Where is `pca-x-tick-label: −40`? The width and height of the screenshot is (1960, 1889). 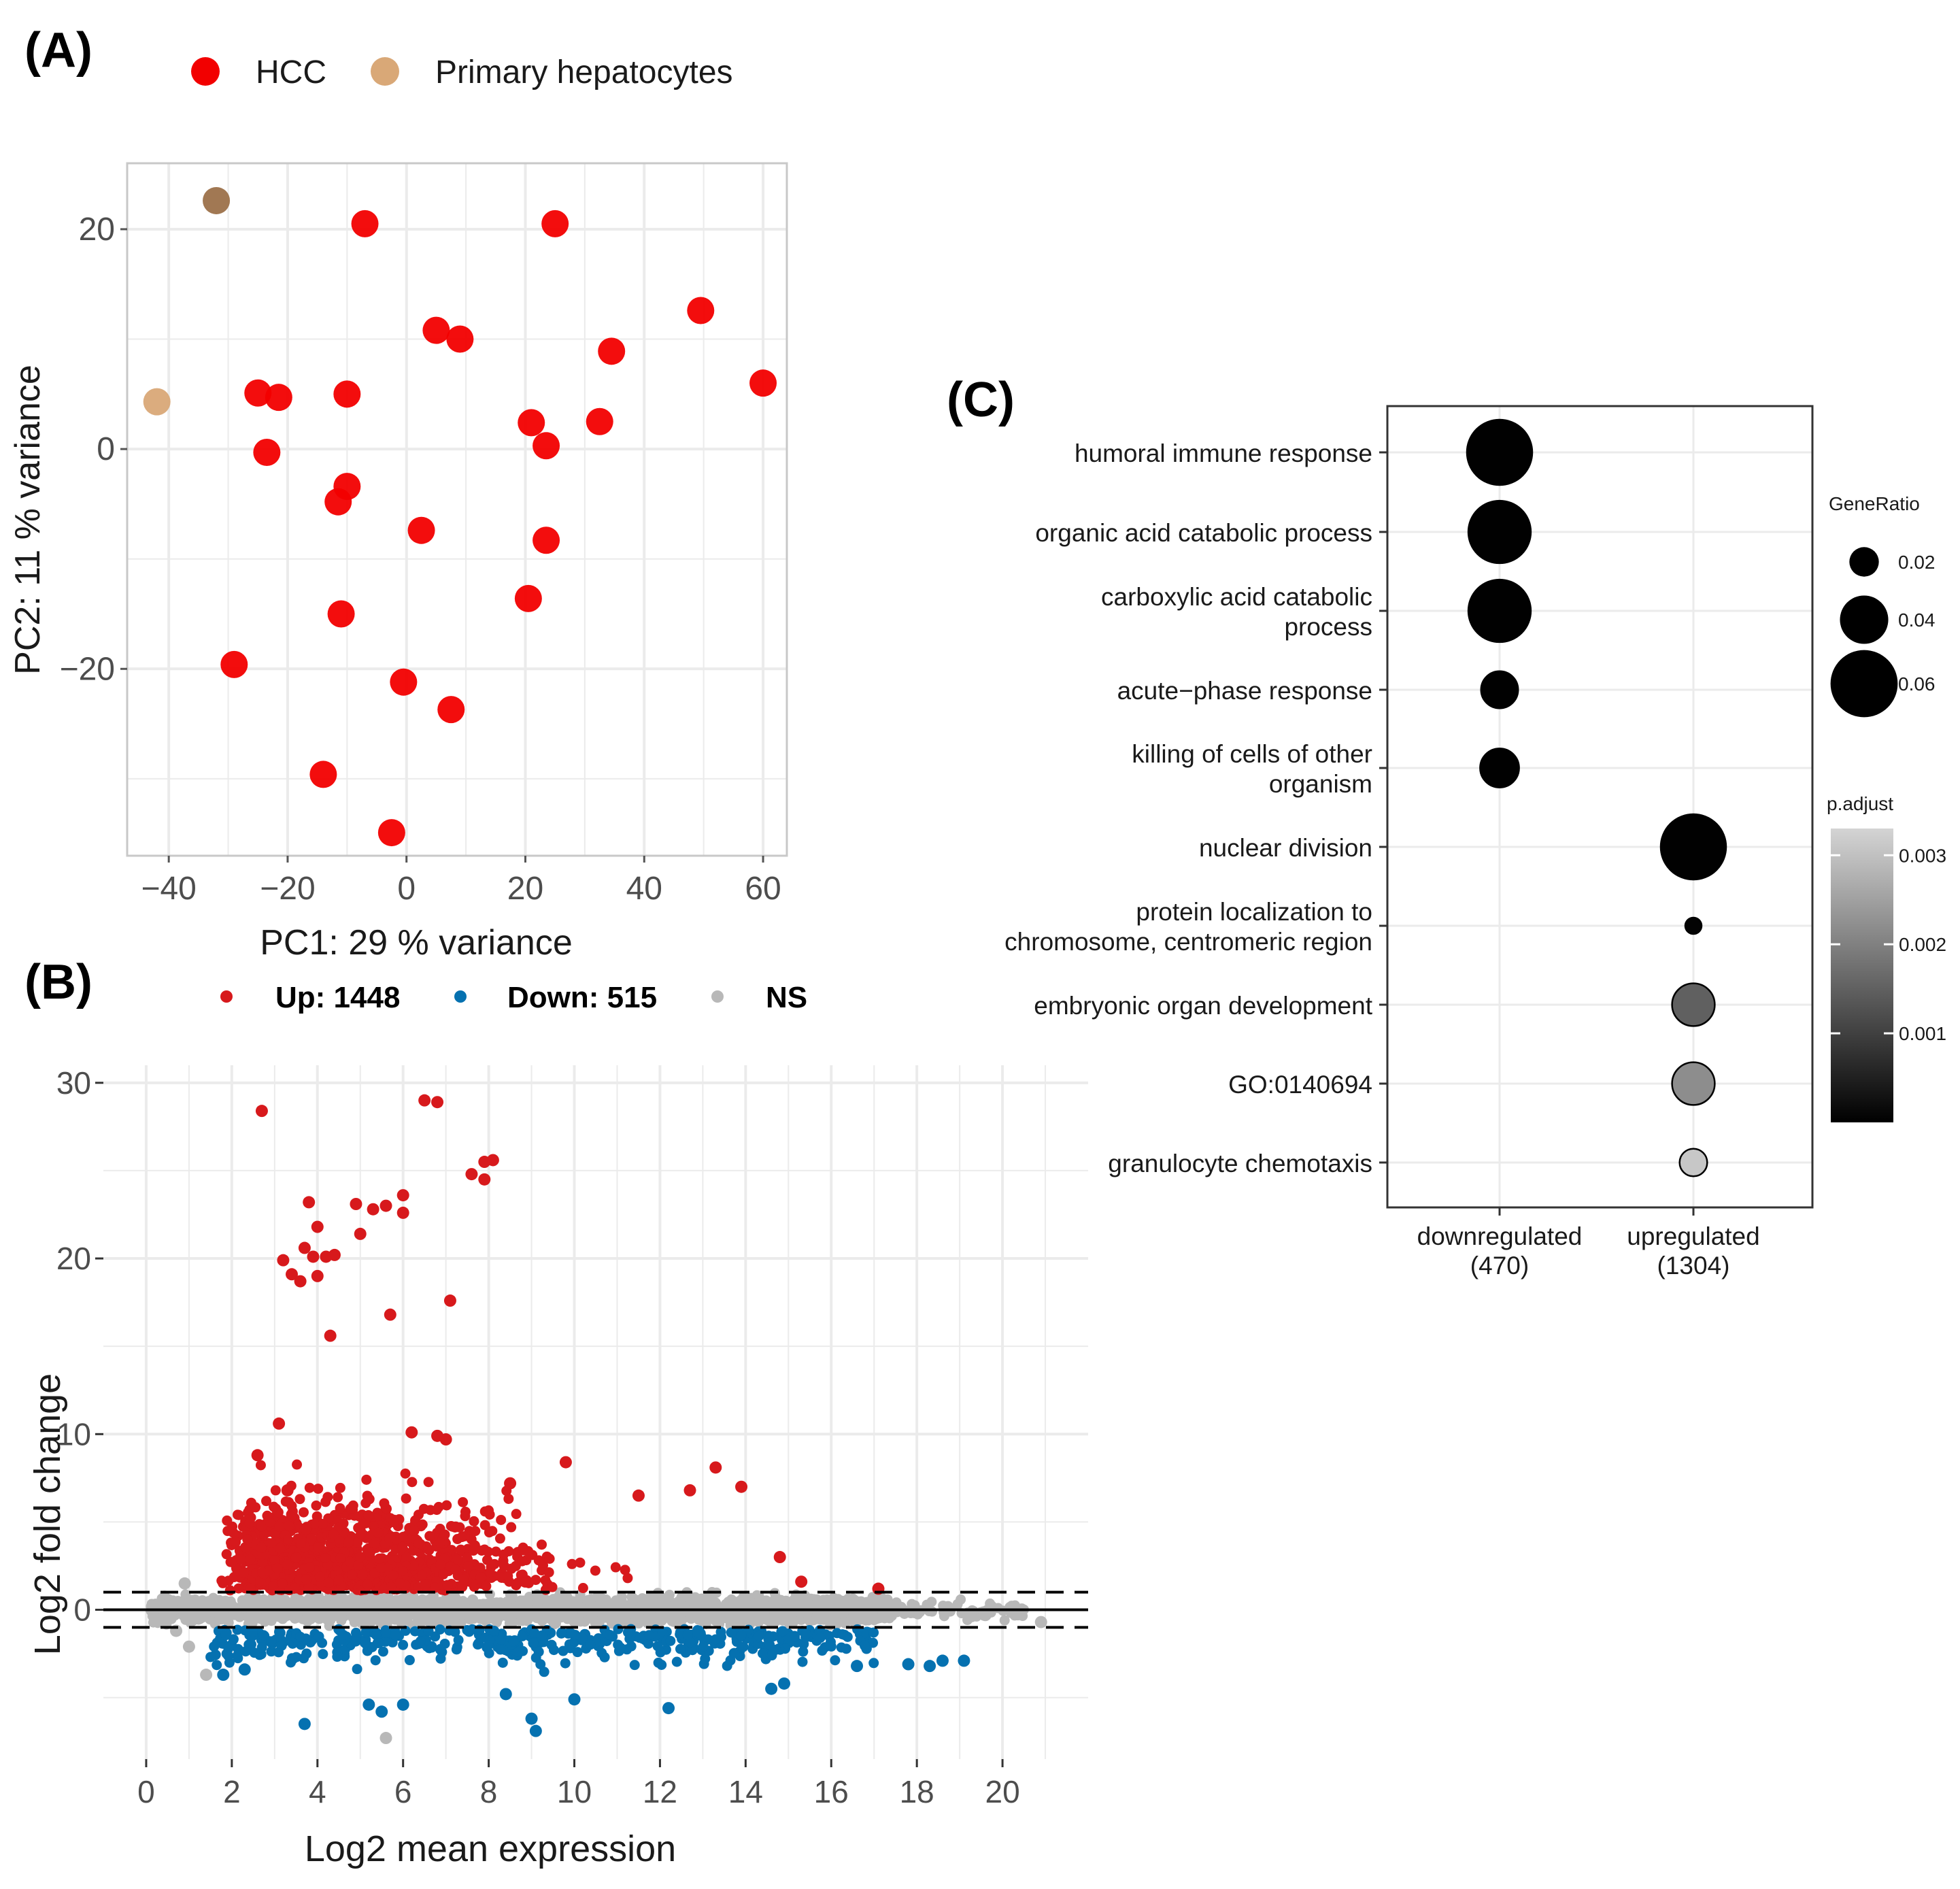
pca-x-tick-label: −40 is located at coordinates (168, 889).